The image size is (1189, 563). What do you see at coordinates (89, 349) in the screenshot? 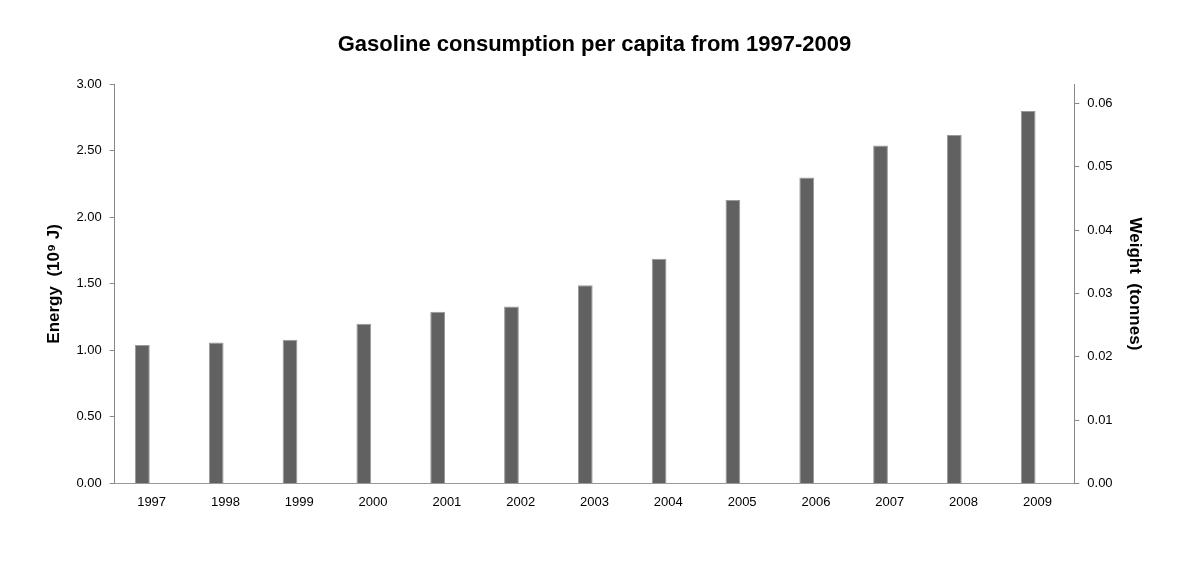
I see `y-tick-label: 1.00` at bounding box center [89, 349].